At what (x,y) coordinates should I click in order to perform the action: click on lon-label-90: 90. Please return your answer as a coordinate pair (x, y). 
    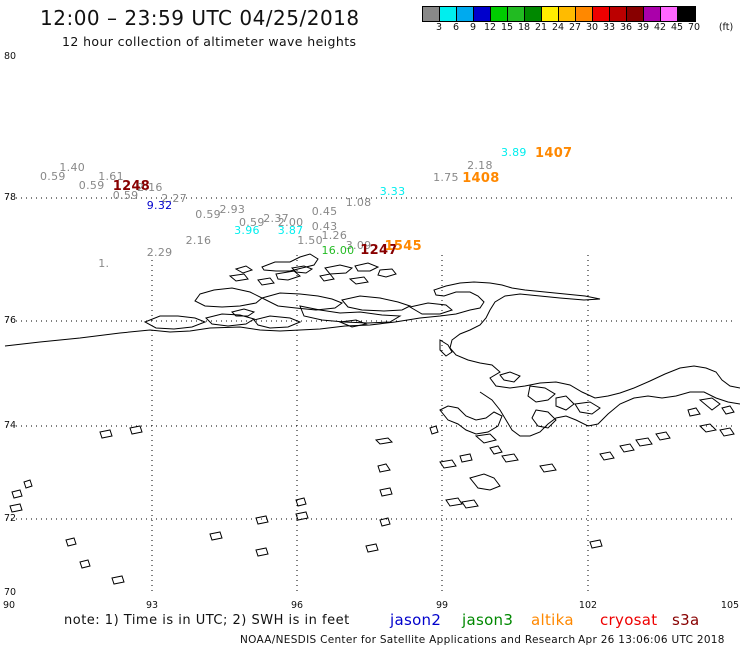
    Looking at the image, I should click on (9, 605).